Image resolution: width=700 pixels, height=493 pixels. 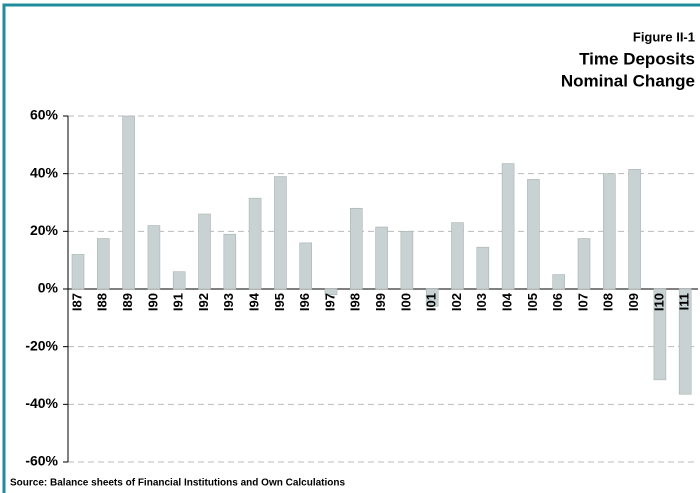 I want to click on y-tick-label: -20%, so click(x=41, y=345).